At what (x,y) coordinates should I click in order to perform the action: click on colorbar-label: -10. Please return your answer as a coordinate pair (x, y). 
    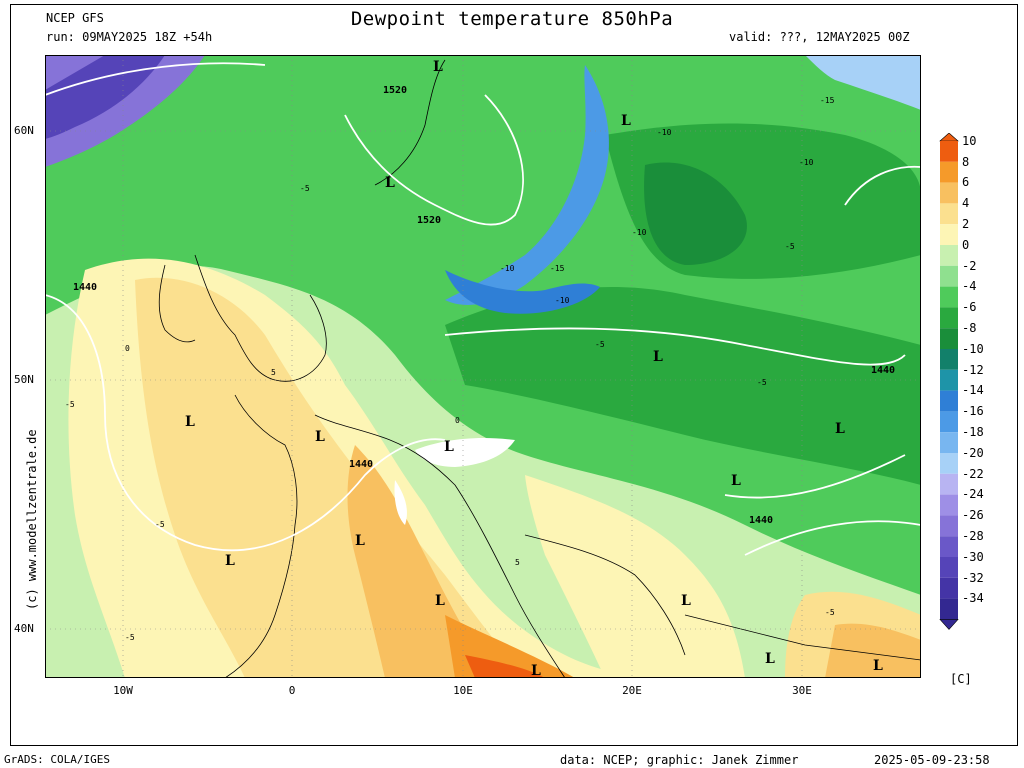
    Looking at the image, I should click on (973, 348).